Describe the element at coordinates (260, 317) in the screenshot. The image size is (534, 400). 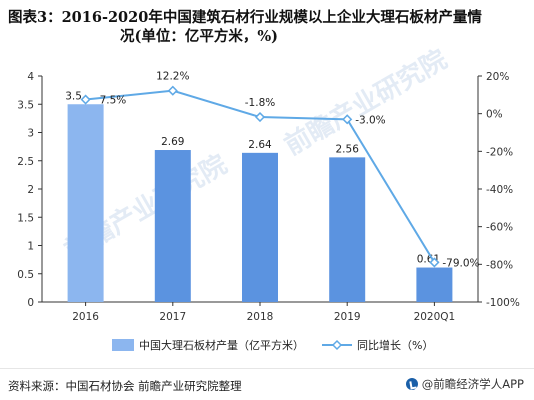
I see `x-tick-label: 2018` at that location.